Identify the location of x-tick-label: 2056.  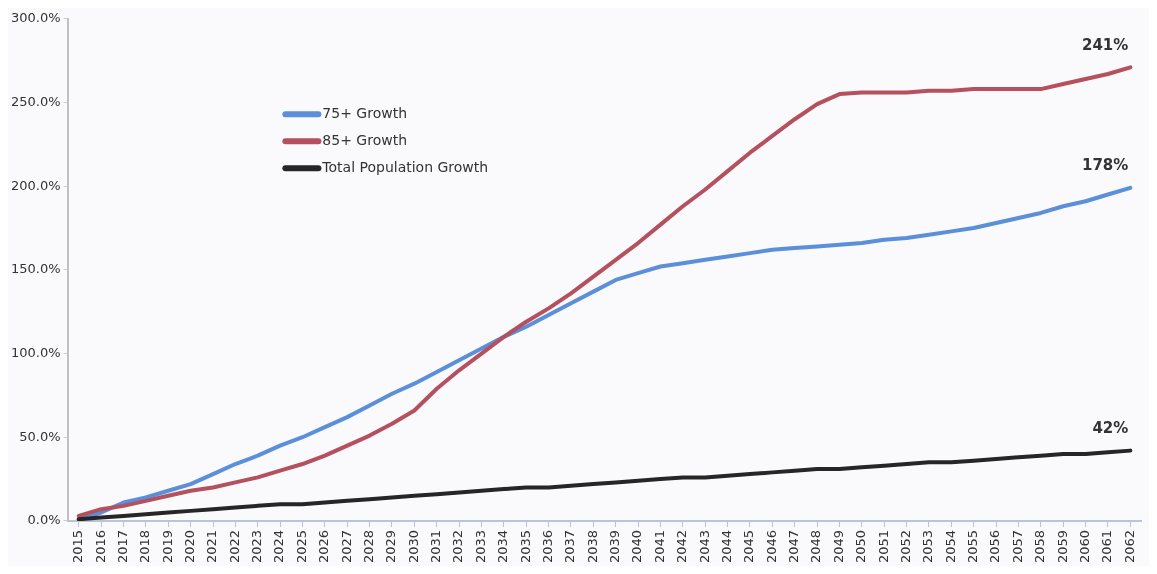
(995, 546).